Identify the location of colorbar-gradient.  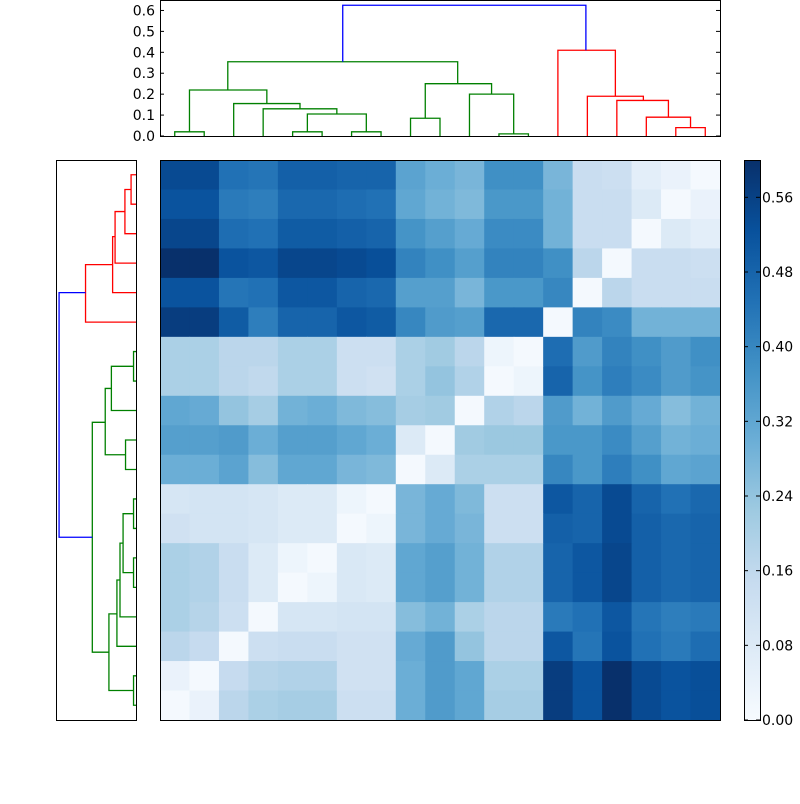
(752, 440).